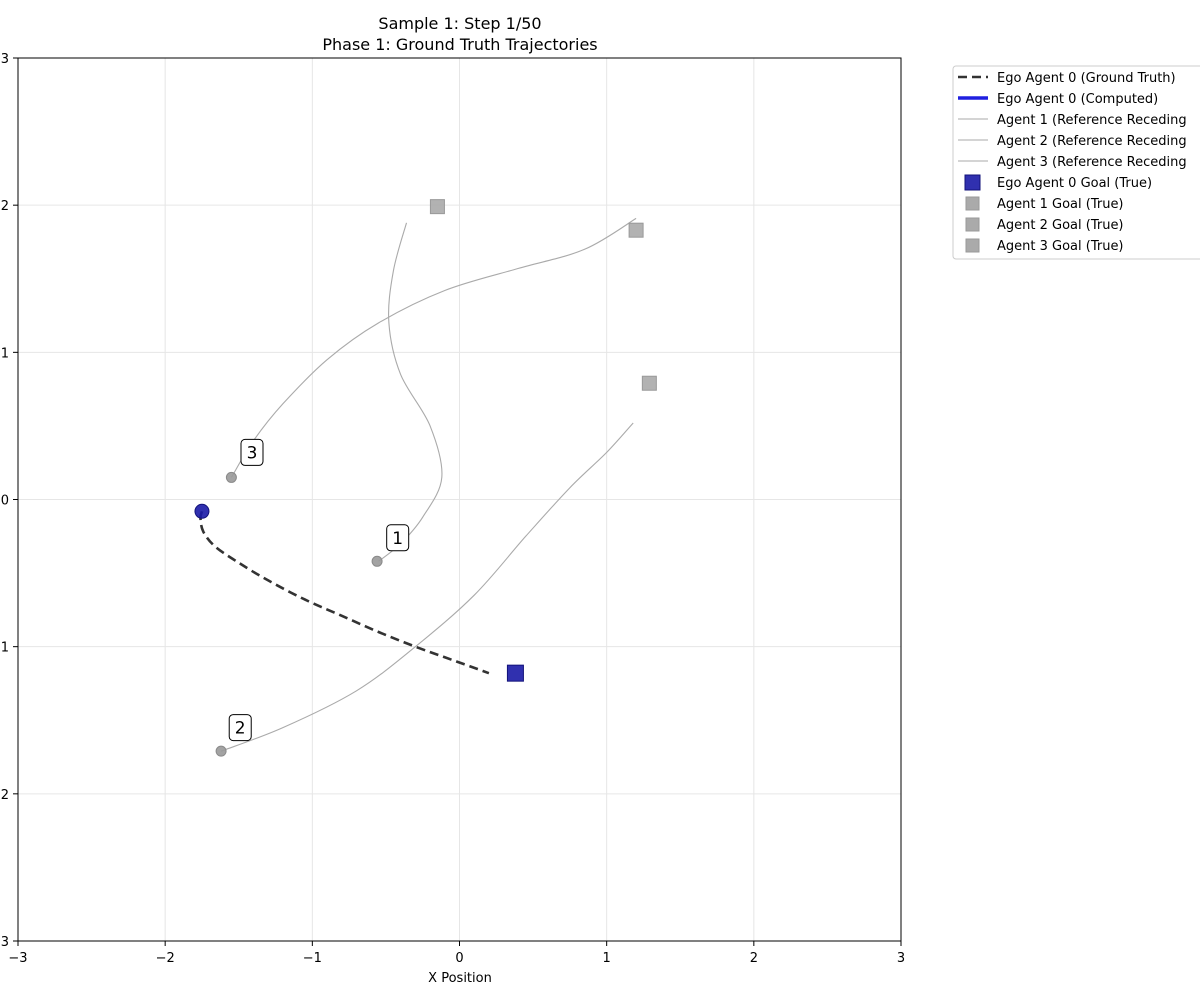 Image resolution: width=1200 pixels, height=1000 pixels. I want to click on agent-label-2: 2, so click(240, 728).